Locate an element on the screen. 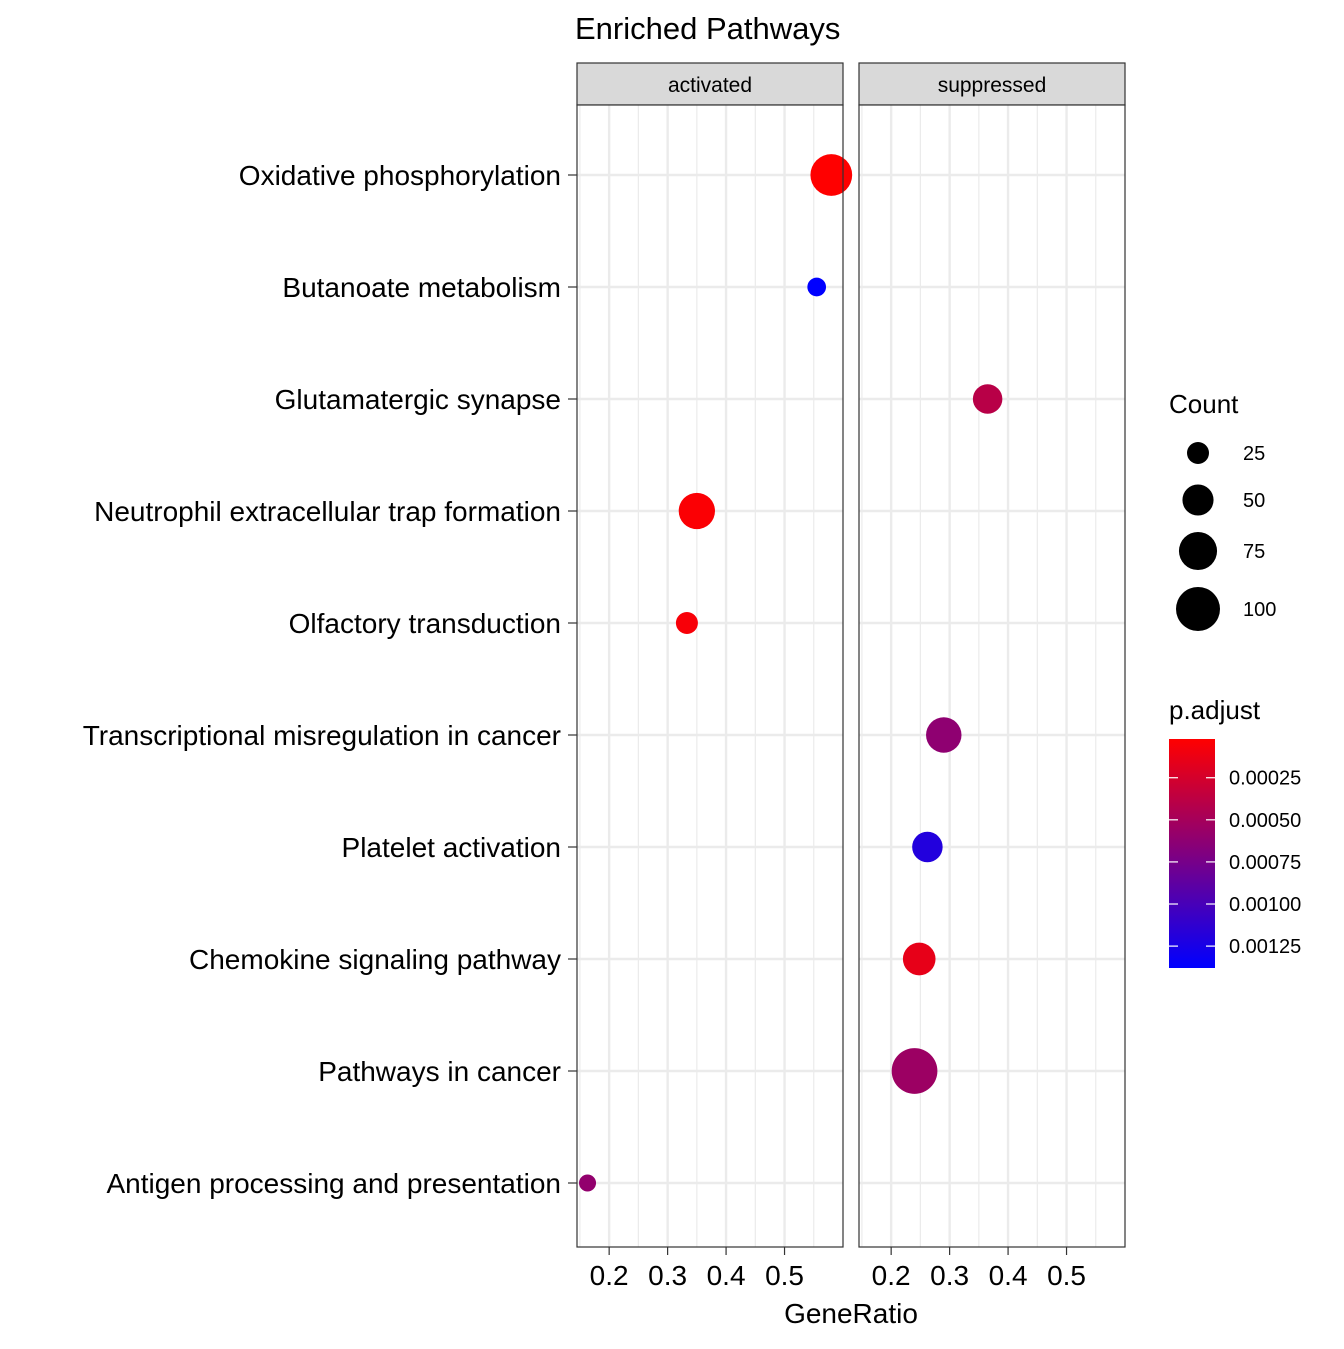 The width and height of the screenshot is (1344, 1349). y-tick-label: Oxidative phosphorylation is located at coordinates (400, 175).